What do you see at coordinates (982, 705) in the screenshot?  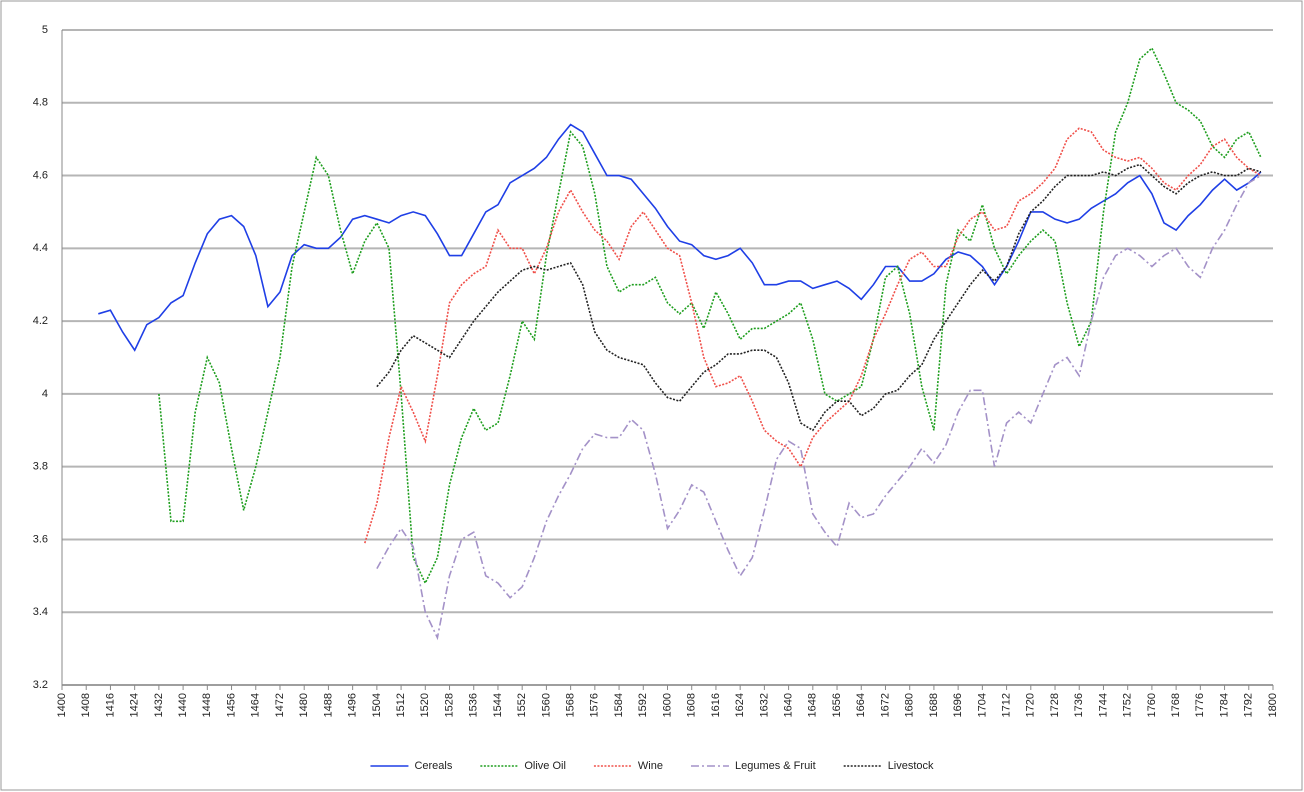 I see `x-tick-label: 1704` at bounding box center [982, 705].